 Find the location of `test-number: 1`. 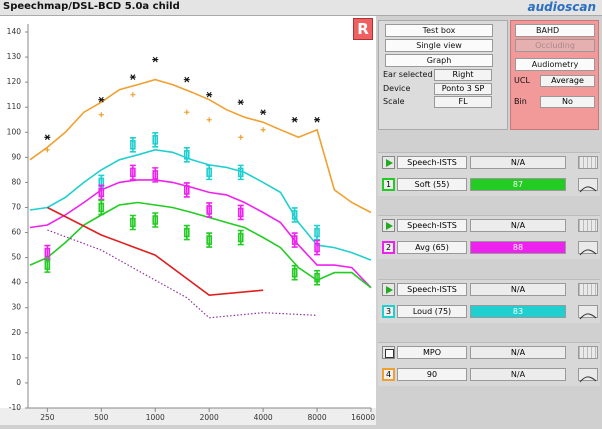

test-number: 1 is located at coordinates (388, 184).